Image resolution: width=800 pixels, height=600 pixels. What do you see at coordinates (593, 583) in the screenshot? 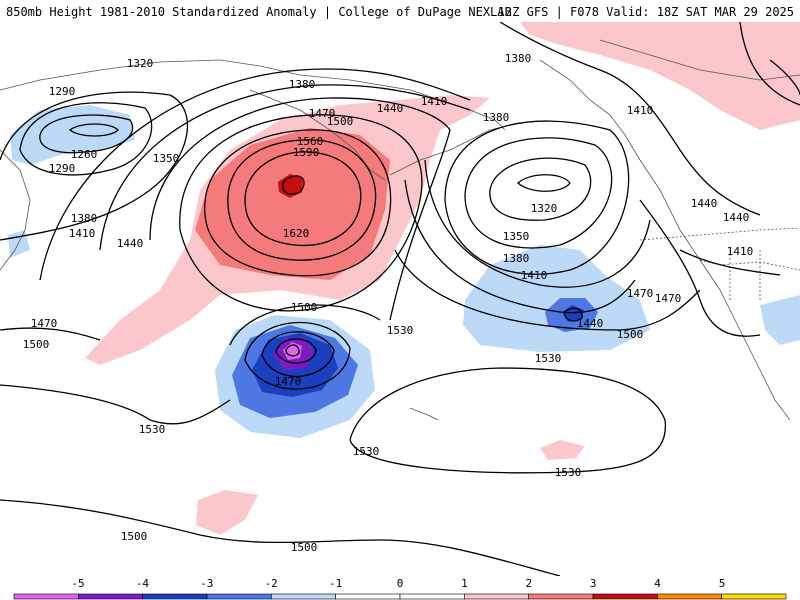
I see `legend-tick-label: 3` at bounding box center [593, 583].